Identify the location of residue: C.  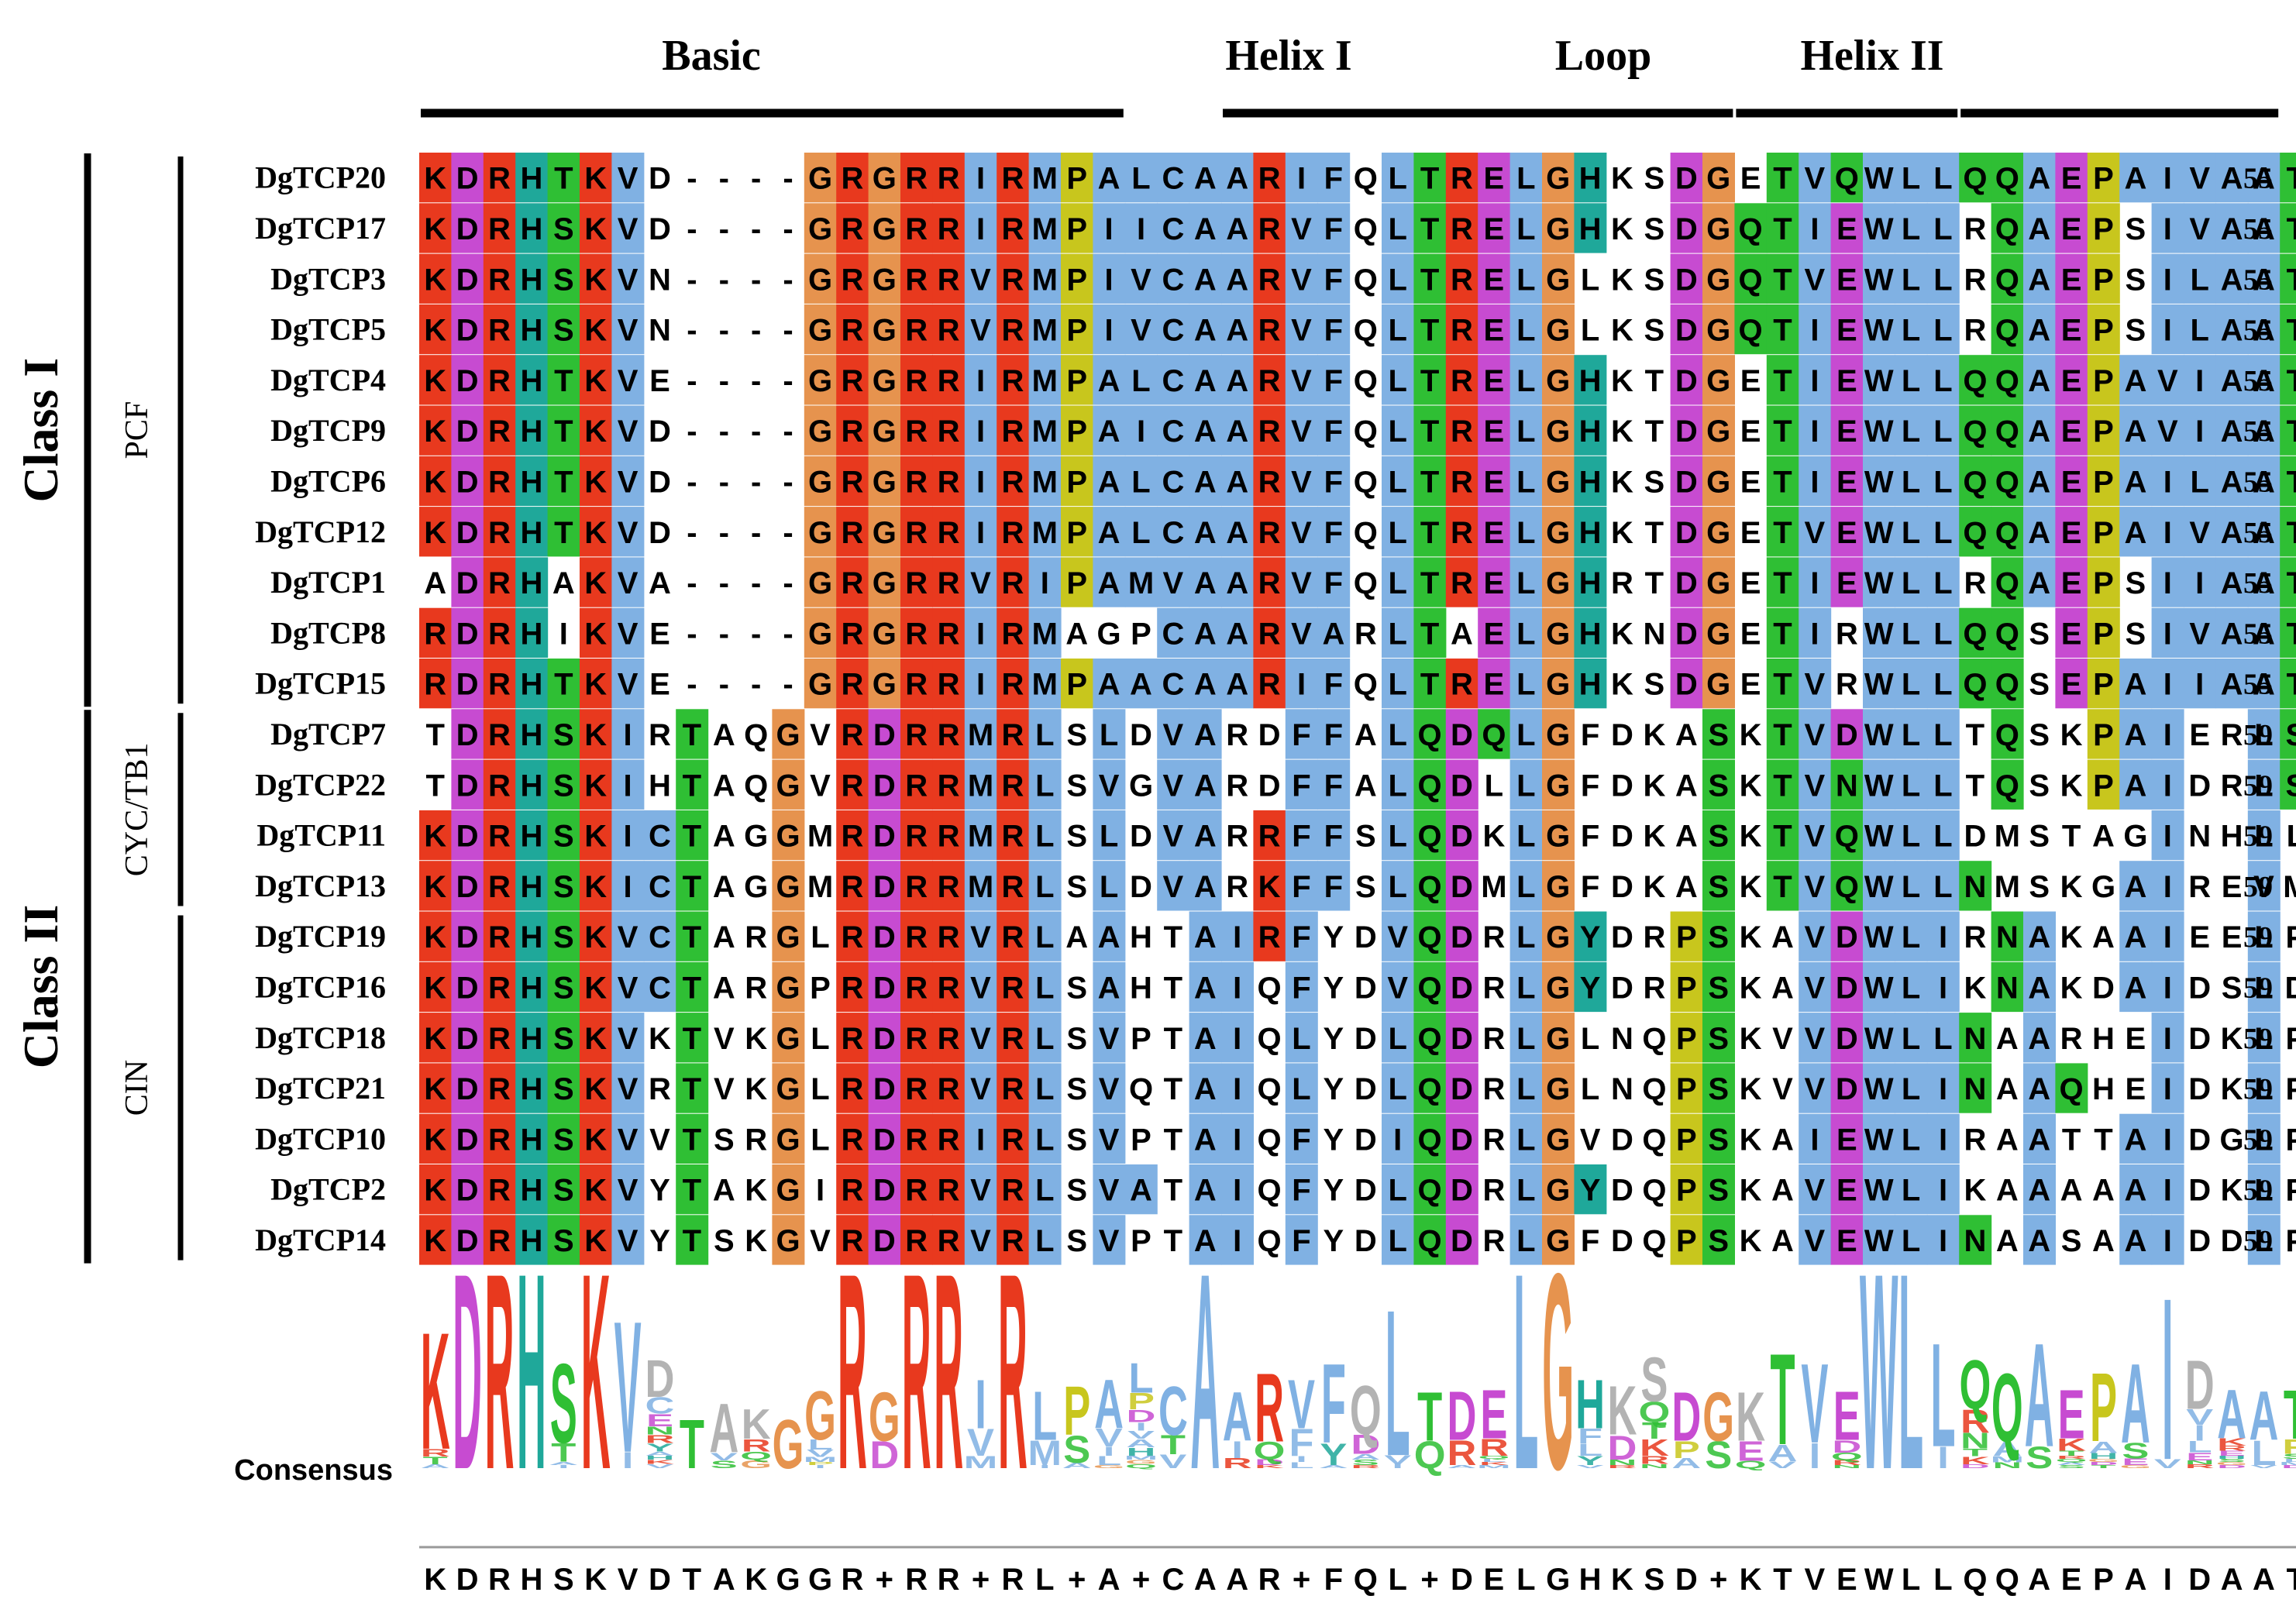
(660, 887).